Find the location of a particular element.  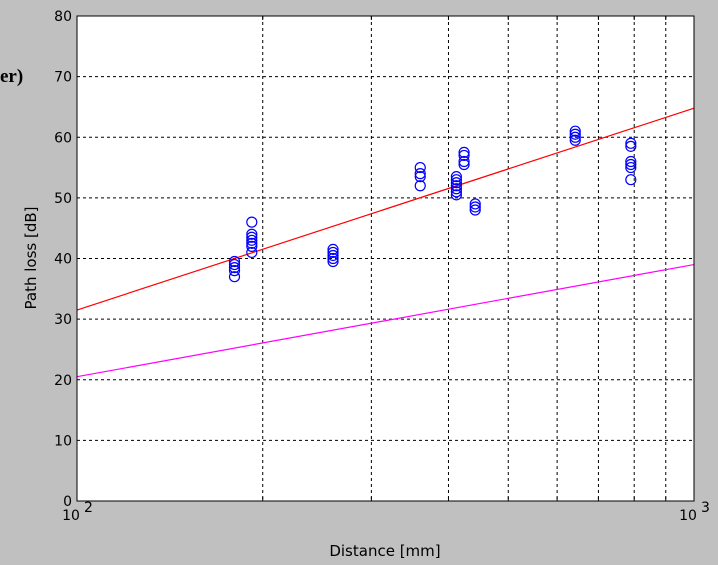

y-tick-label: 0 is located at coordinates (67, 502).